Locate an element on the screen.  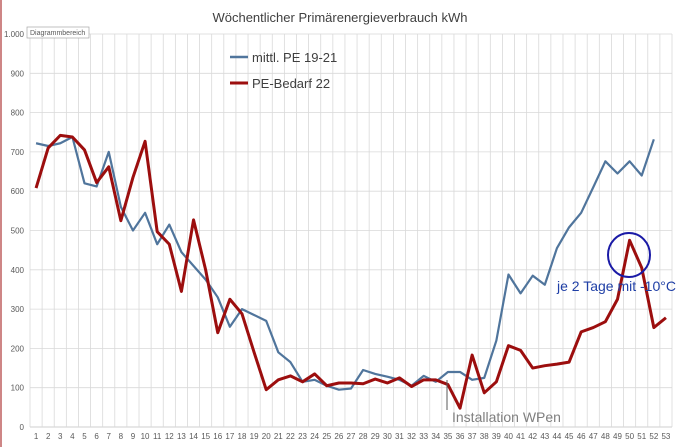
y-tick-label: 1.000 is located at coordinates (14, 34).